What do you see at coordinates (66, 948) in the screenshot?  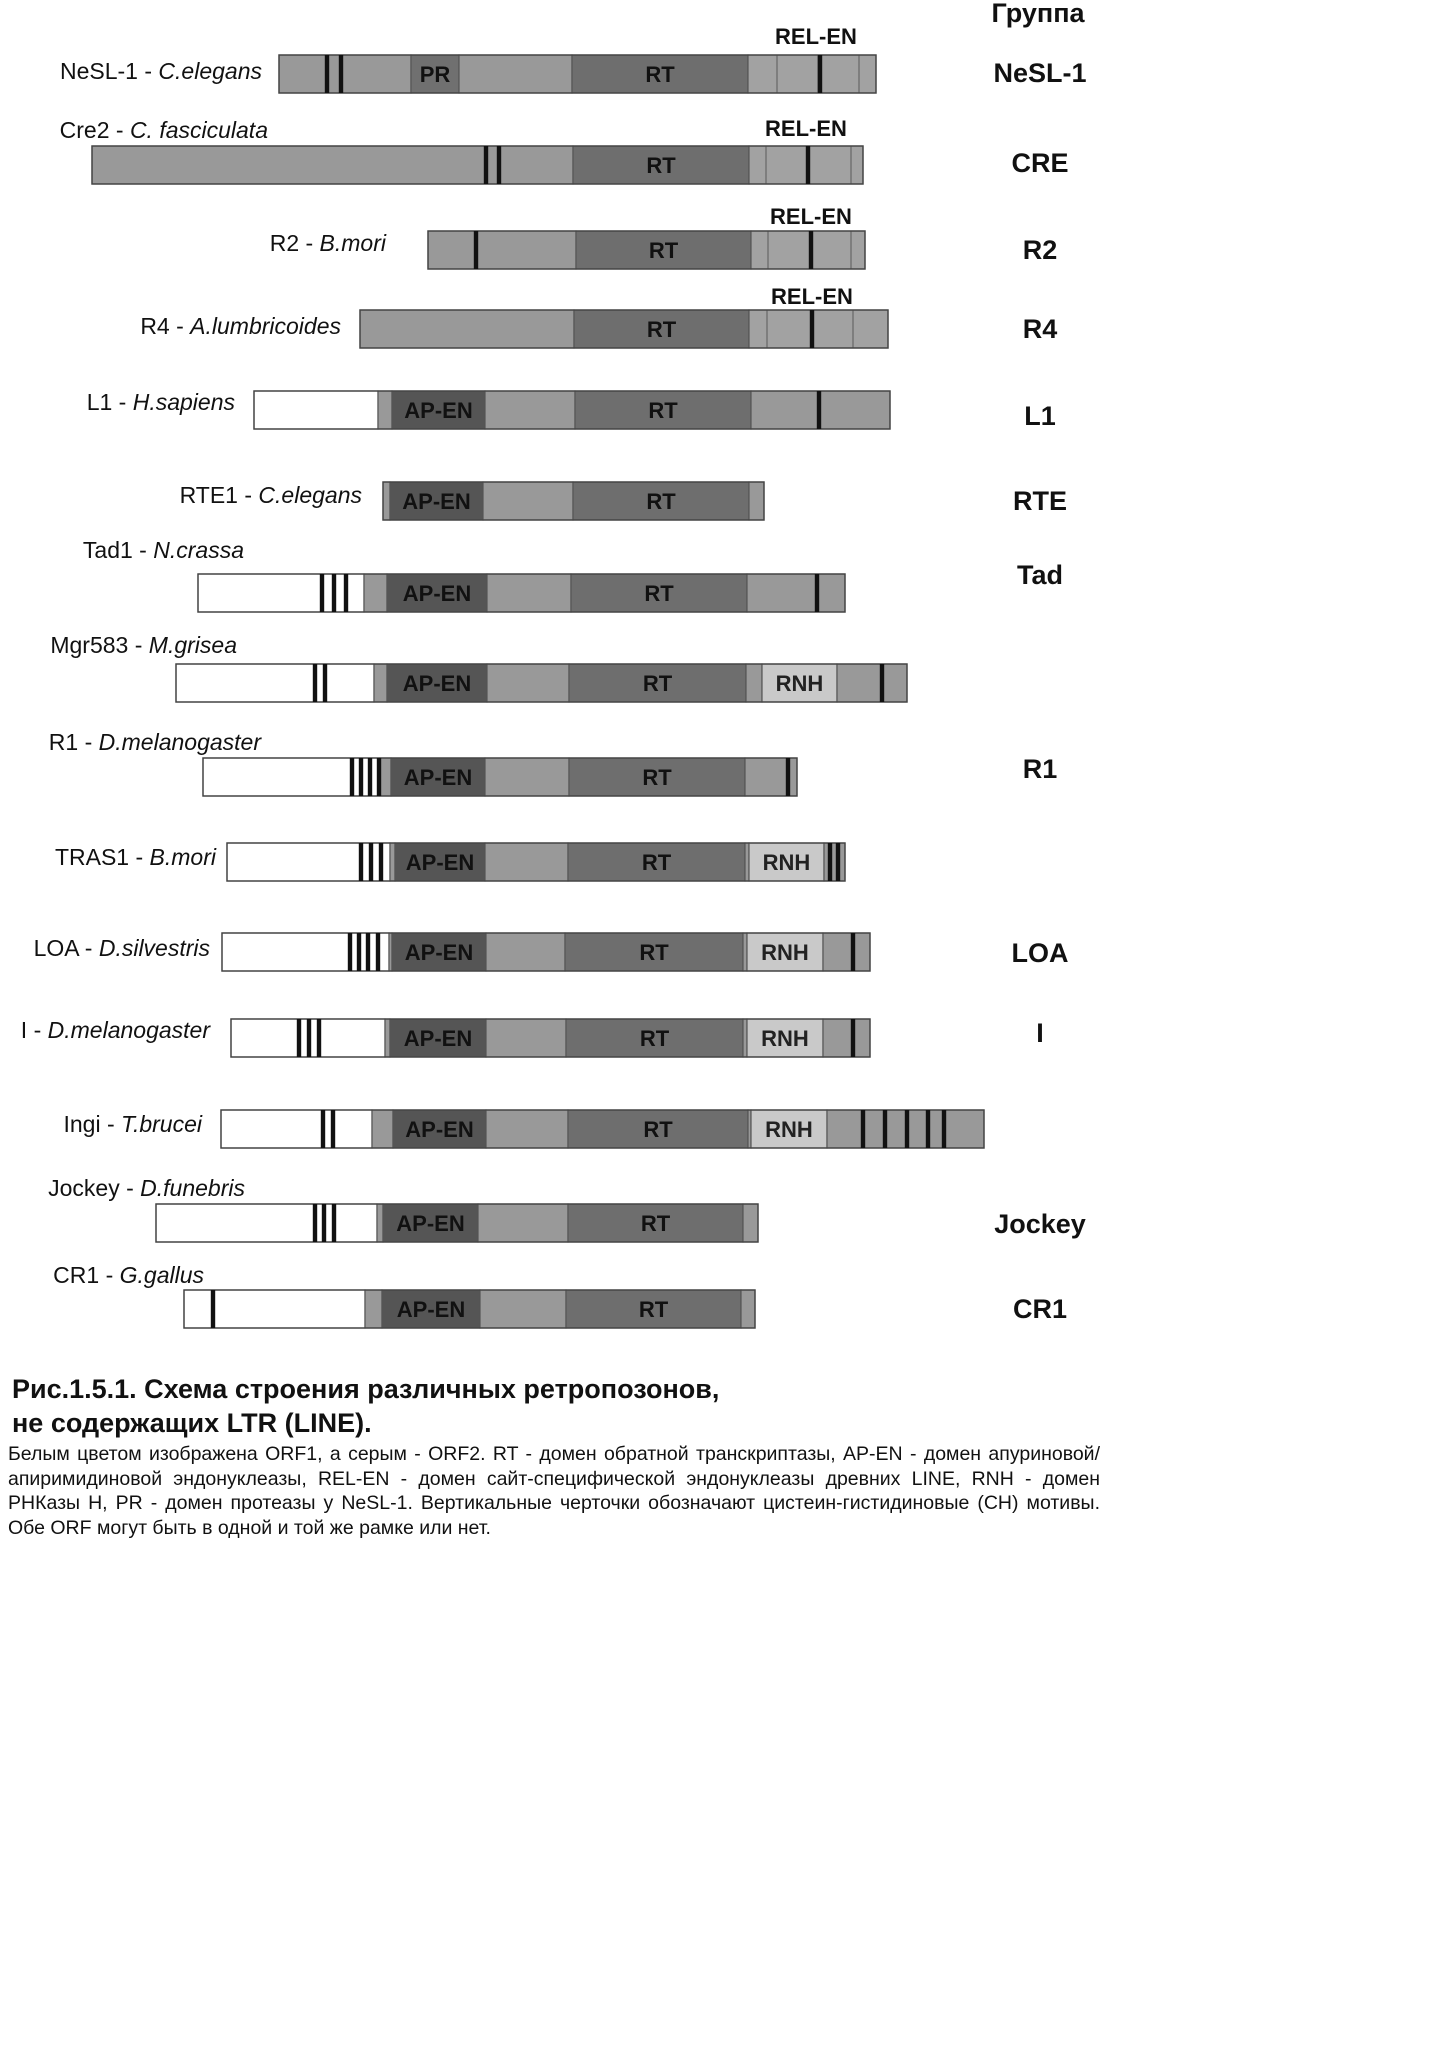 I see `element-label-prefix: LOA -` at bounding box center [66, 948].